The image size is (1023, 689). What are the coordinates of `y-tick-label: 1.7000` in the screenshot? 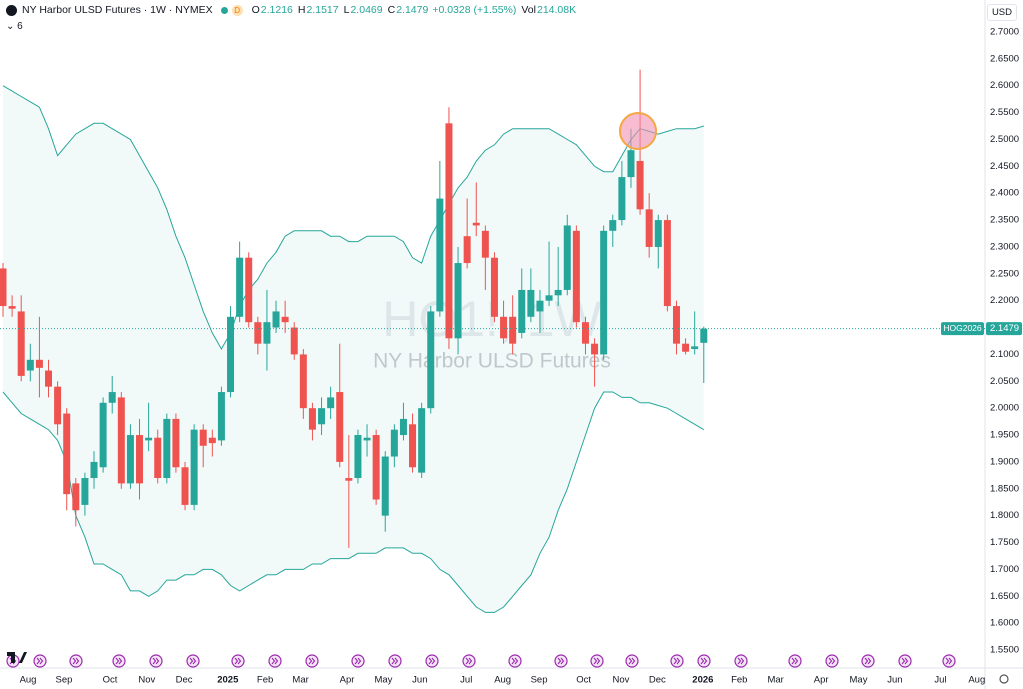 It's located at (1004, 569).